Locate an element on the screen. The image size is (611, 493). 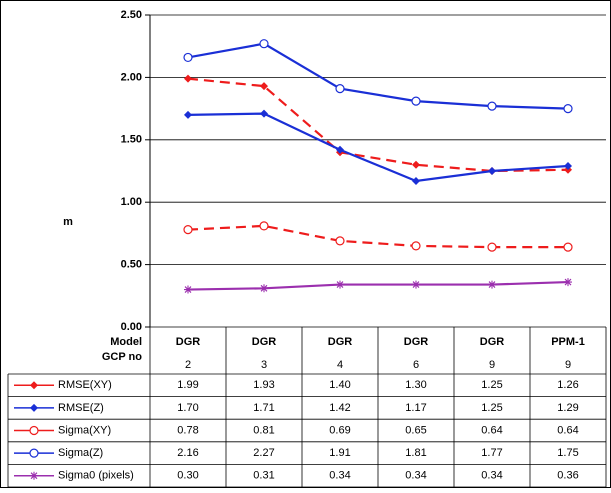
table-value: 1.30 is located at coordinates (415, 385).